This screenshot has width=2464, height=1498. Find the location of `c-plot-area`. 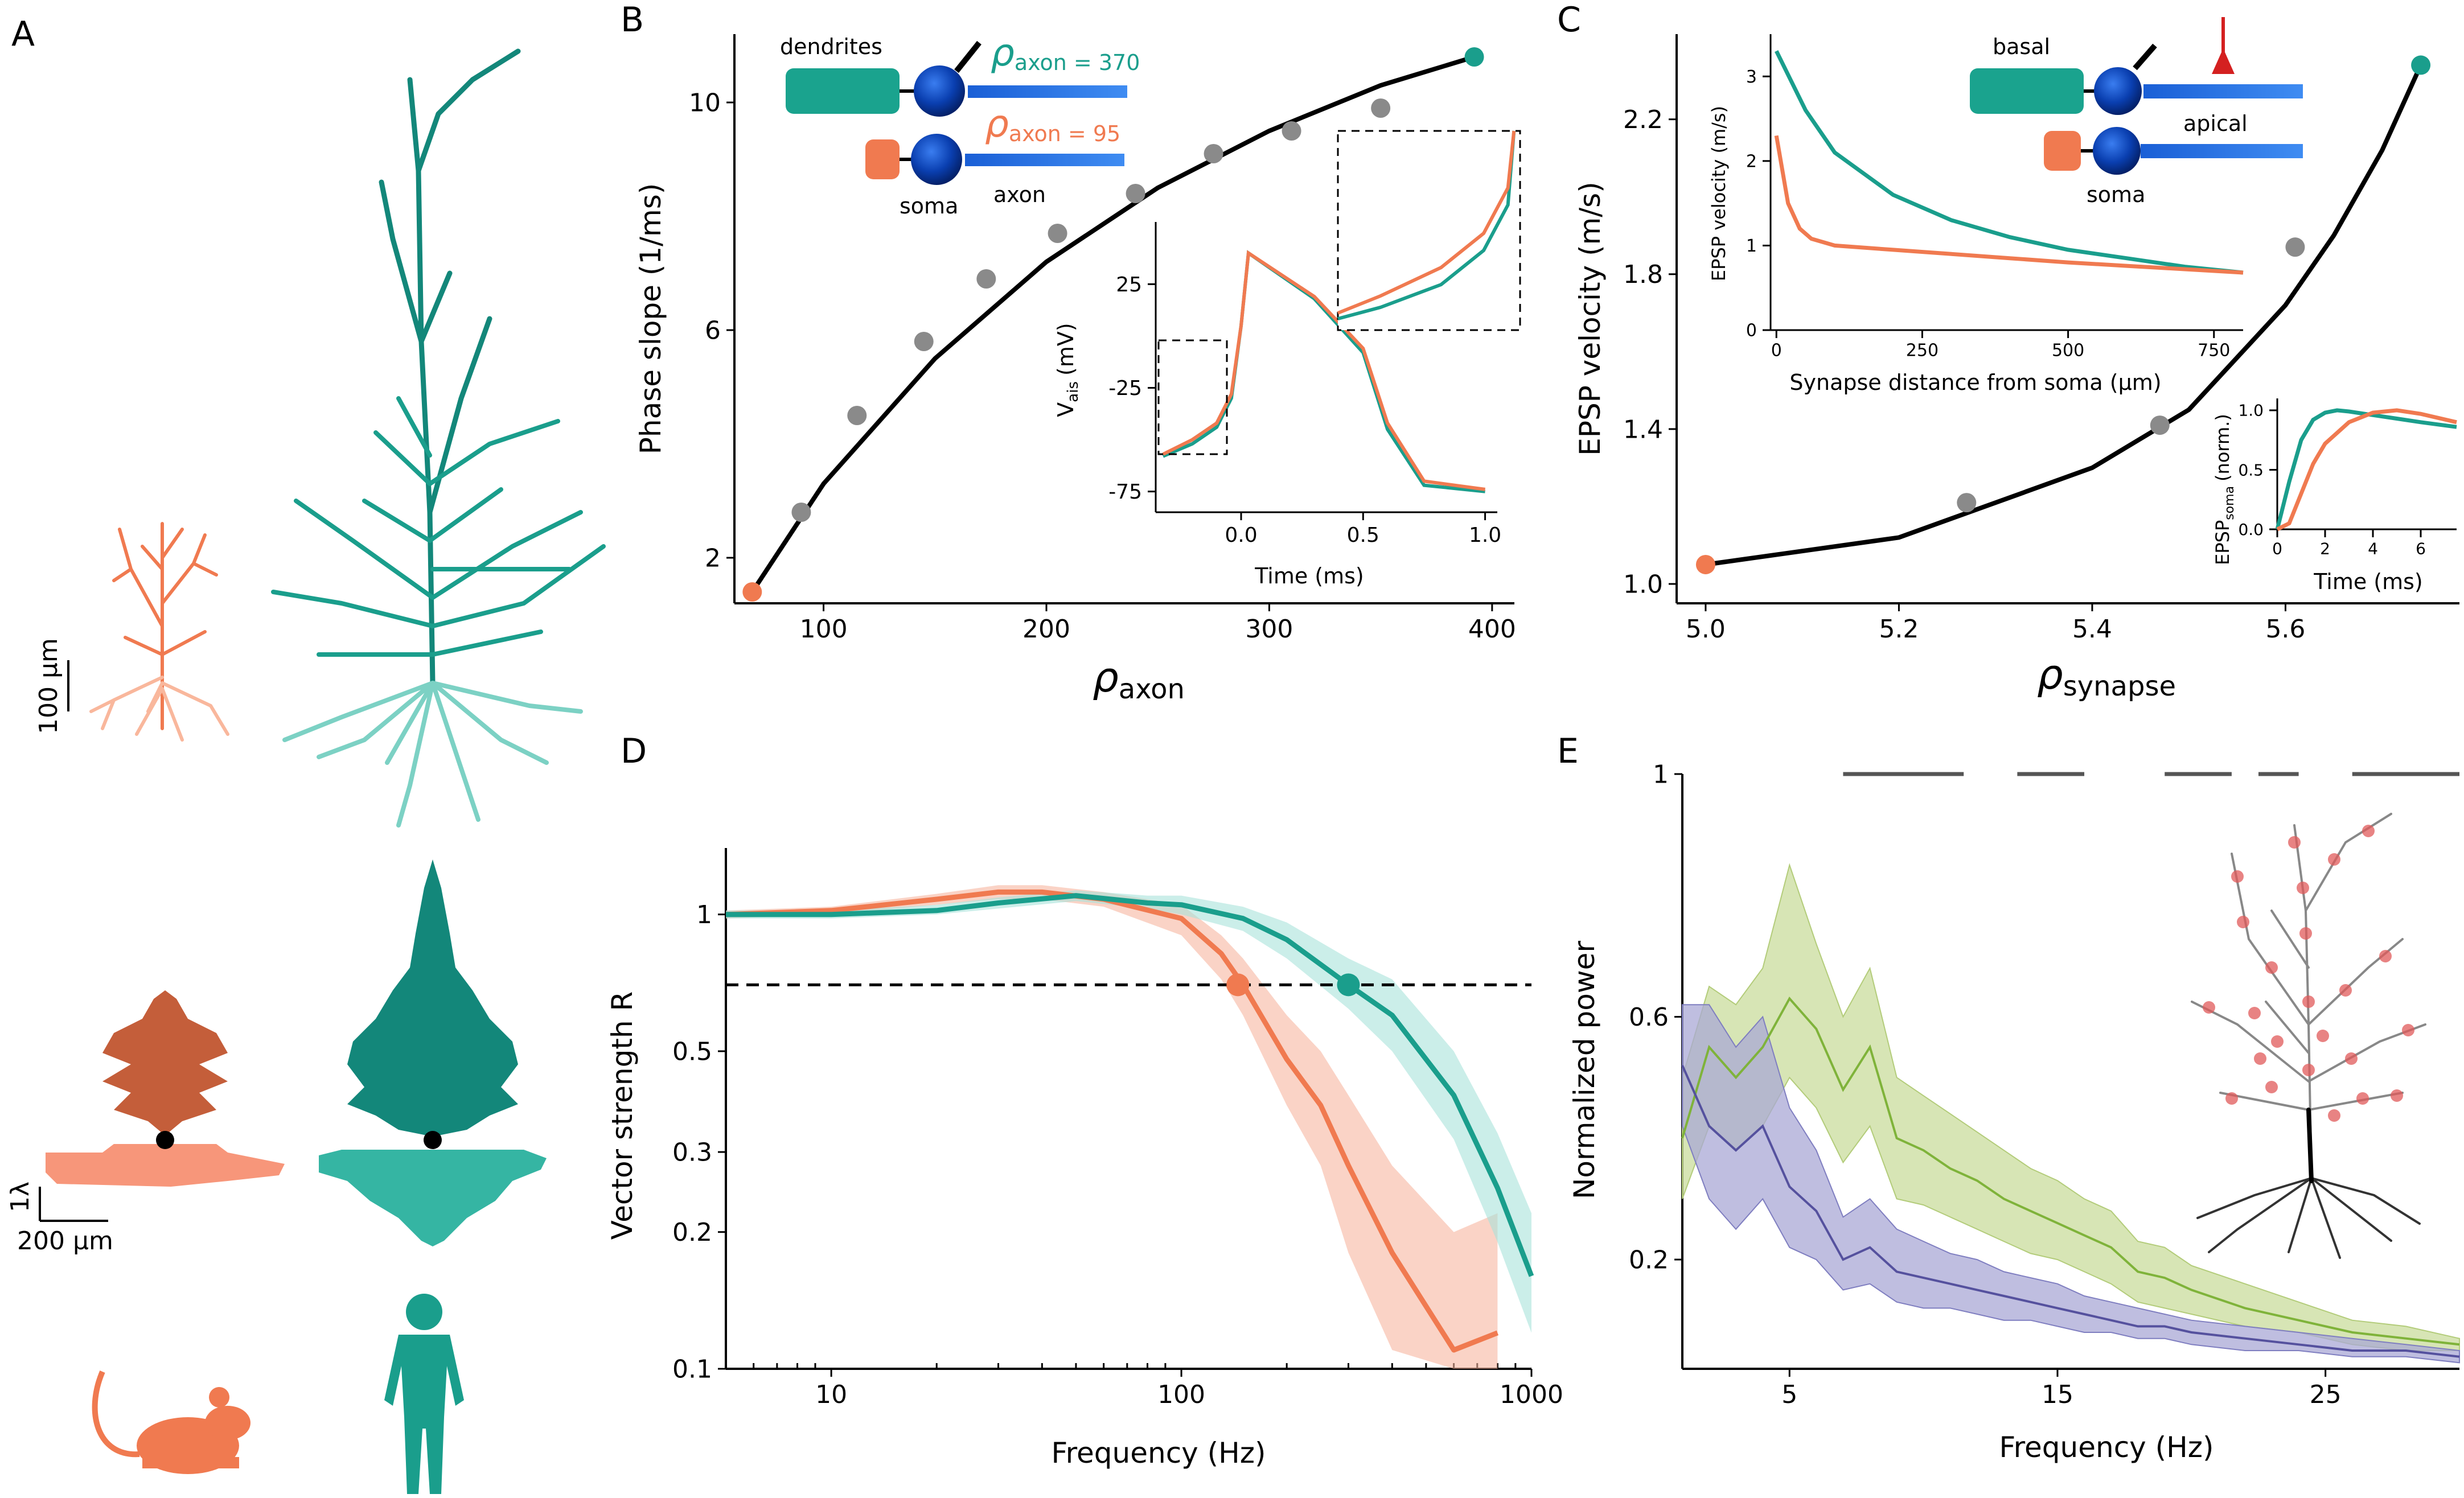

c-plot-area is located at coordinates (2063, 314).